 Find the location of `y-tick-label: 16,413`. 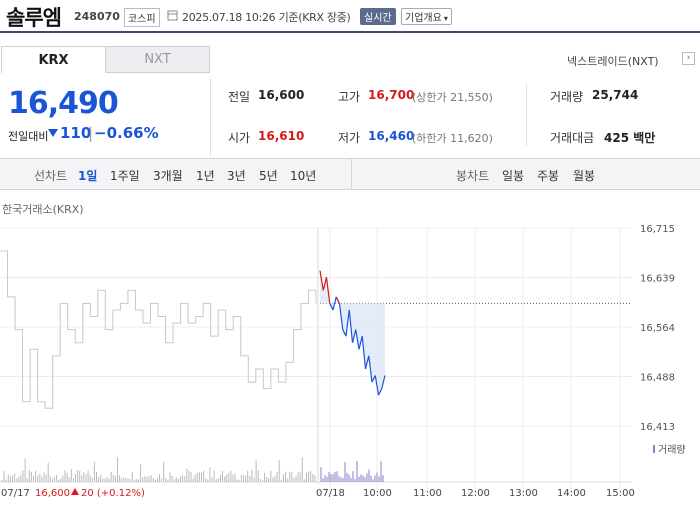

y-tick-label: 16,413 is located at coordinates (657, 427).